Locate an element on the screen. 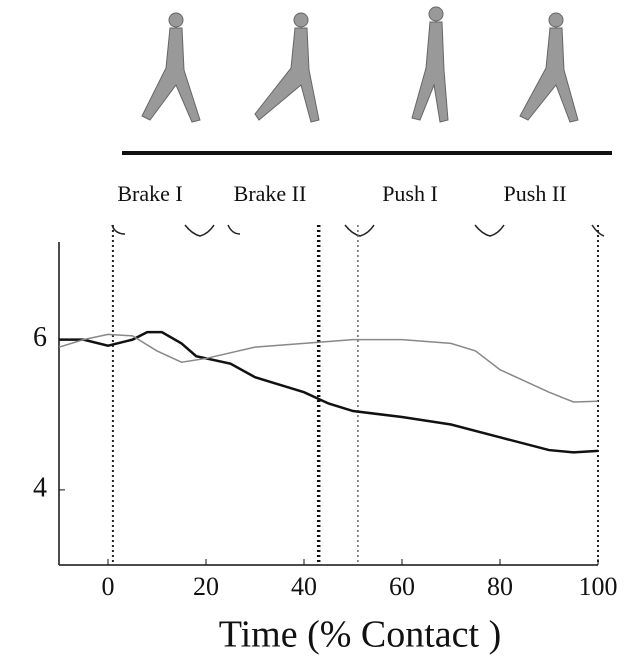 The width and height of the screenshot is (624, 661). x-tick-label: 100 is located at coordinates (598, 586).